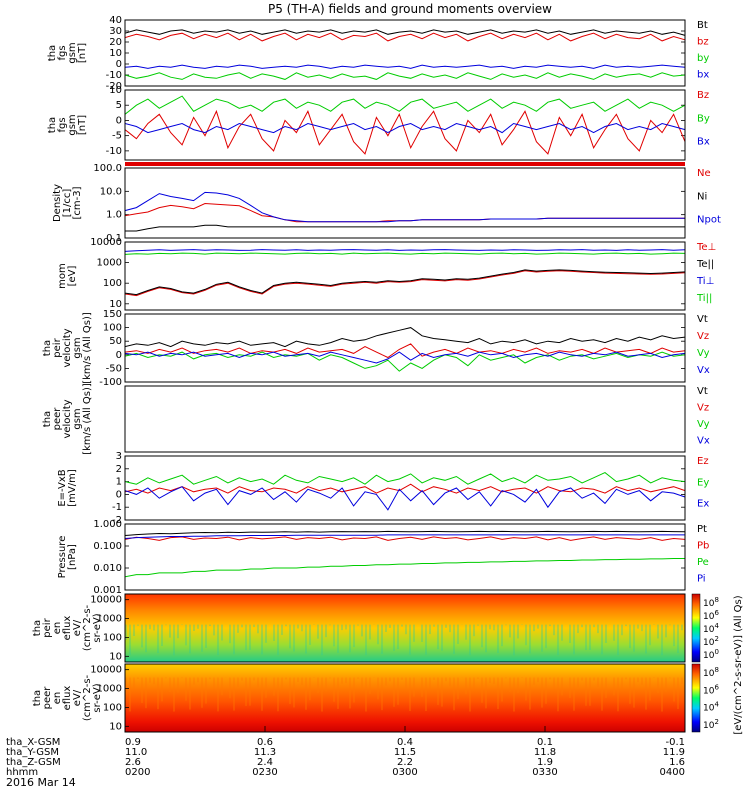 The height and width of the screenshot is (804, 750). What do you see at coordinates (703, 42) in the screenshot?
I see `legend-bz: bz` at bounding box center [703, 42].